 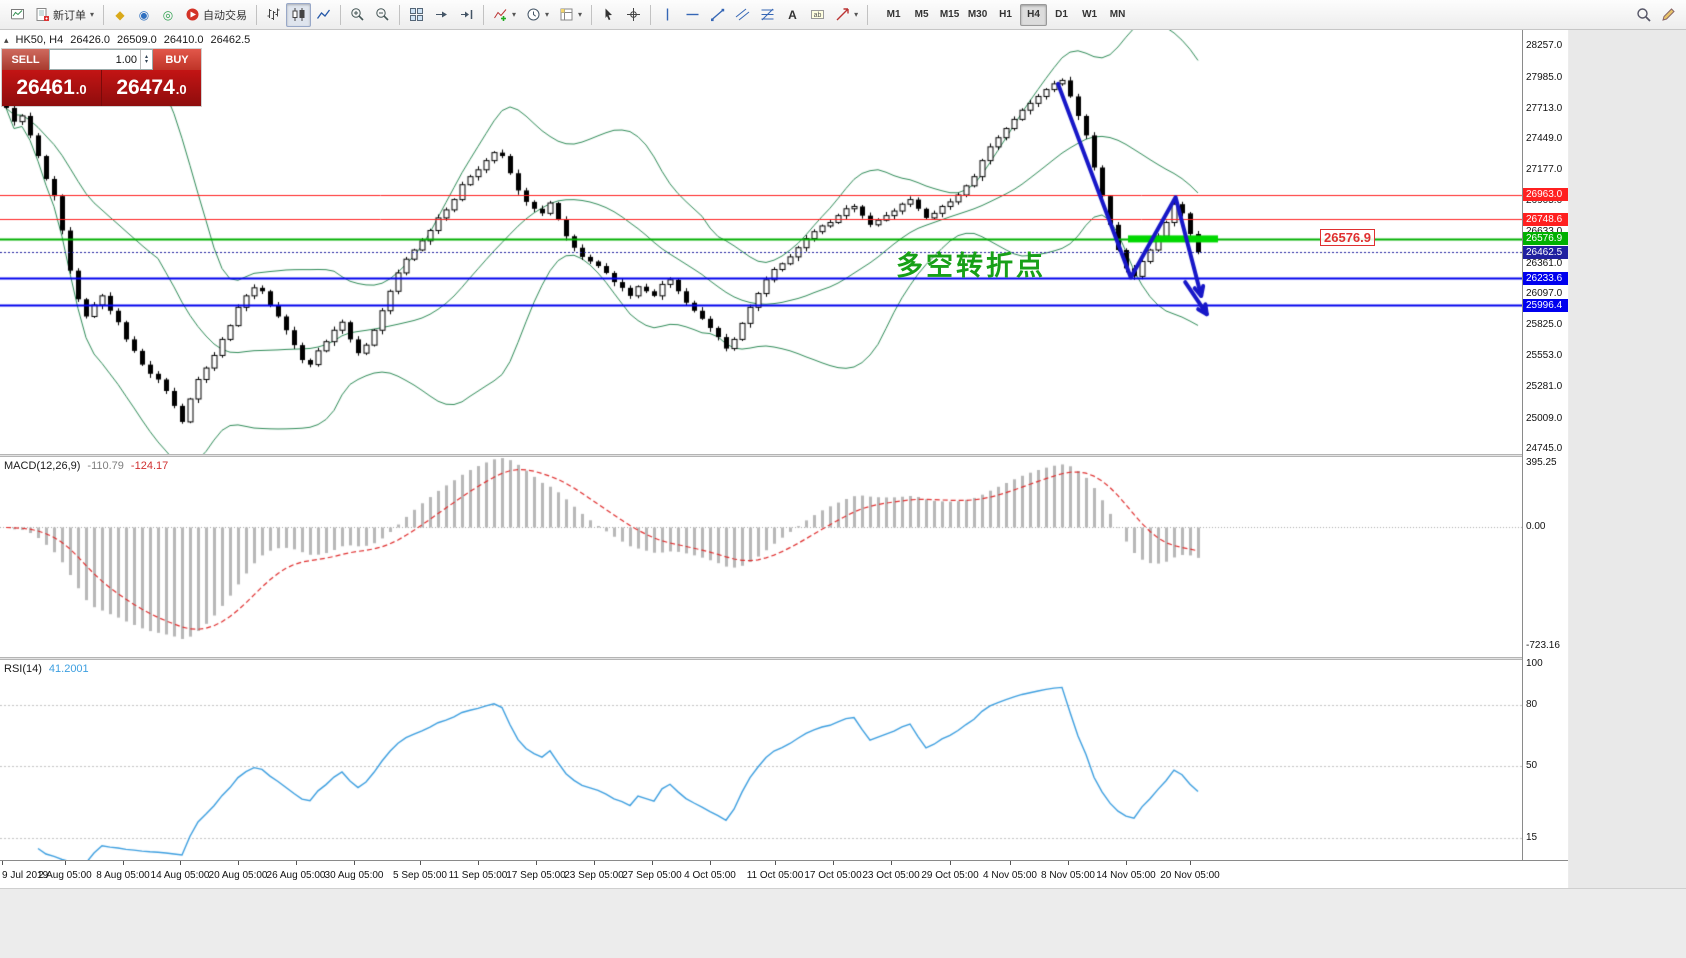 I want to click on toolbar-arrows-button: ▾, so click(x=846, y=15).